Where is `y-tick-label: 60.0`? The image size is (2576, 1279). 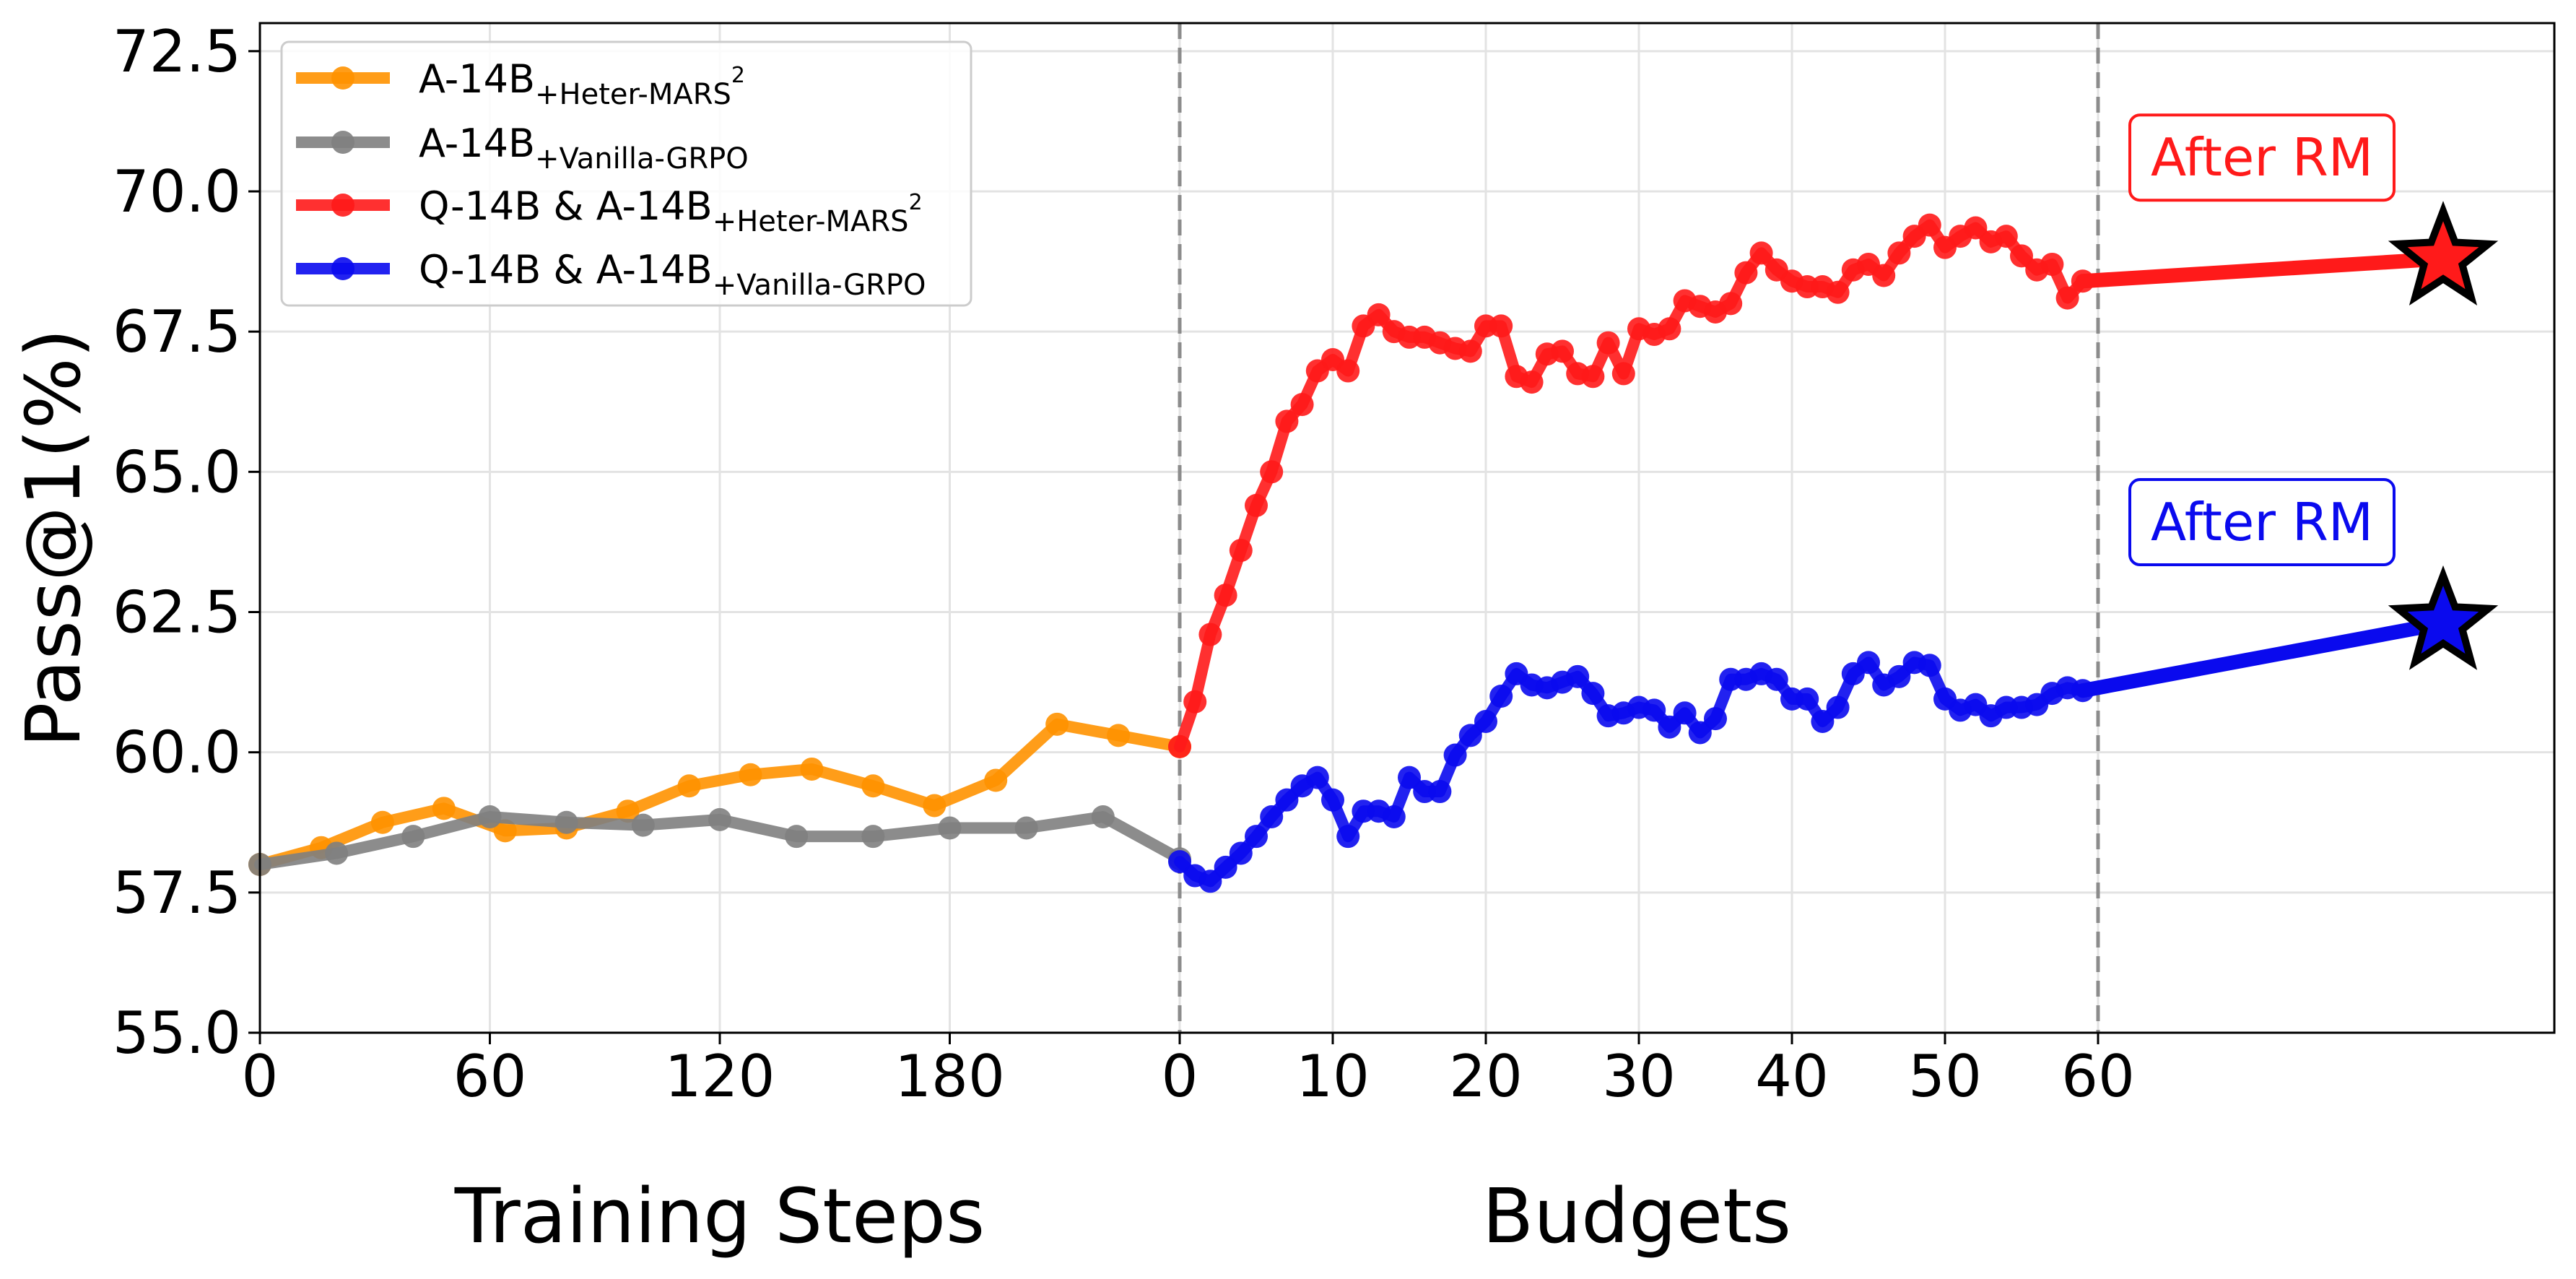
y-tick-label: 60.0 is located at coordinates (177, 752).